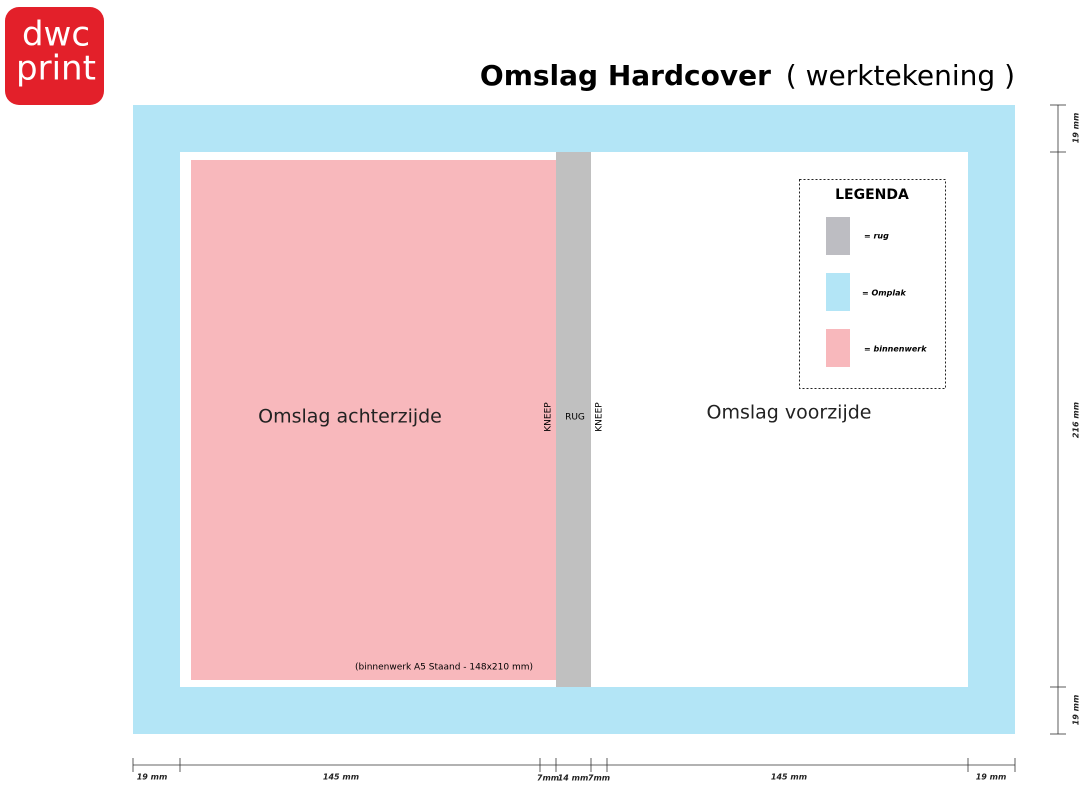  I want to click on page-title: Omslag Hardcover ( werktekening ), so click(747, 75).